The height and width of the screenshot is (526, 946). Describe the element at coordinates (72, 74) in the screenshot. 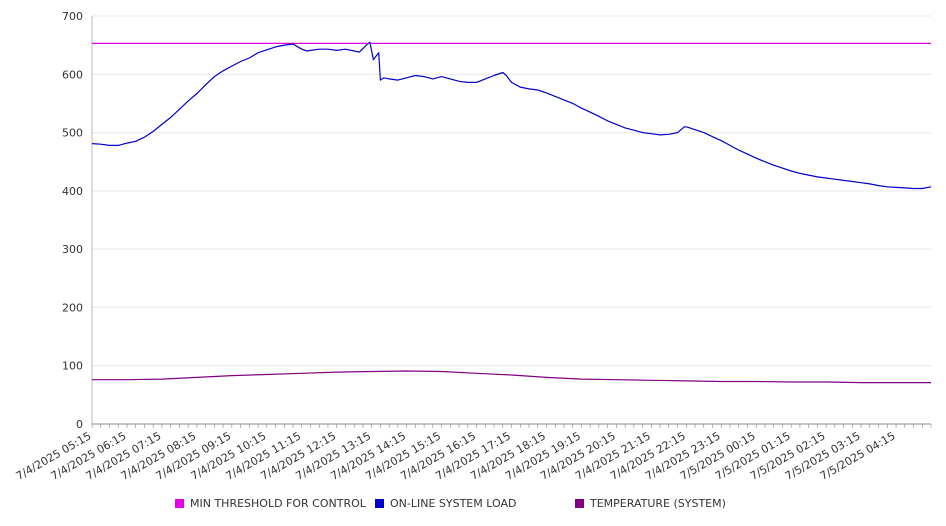

I see `y-tick-label: 600` at that location.